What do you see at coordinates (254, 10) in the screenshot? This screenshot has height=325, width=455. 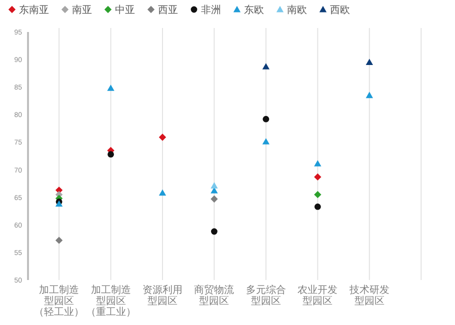 I see `legend-label: 东欧` at bounding box center [254, 10].